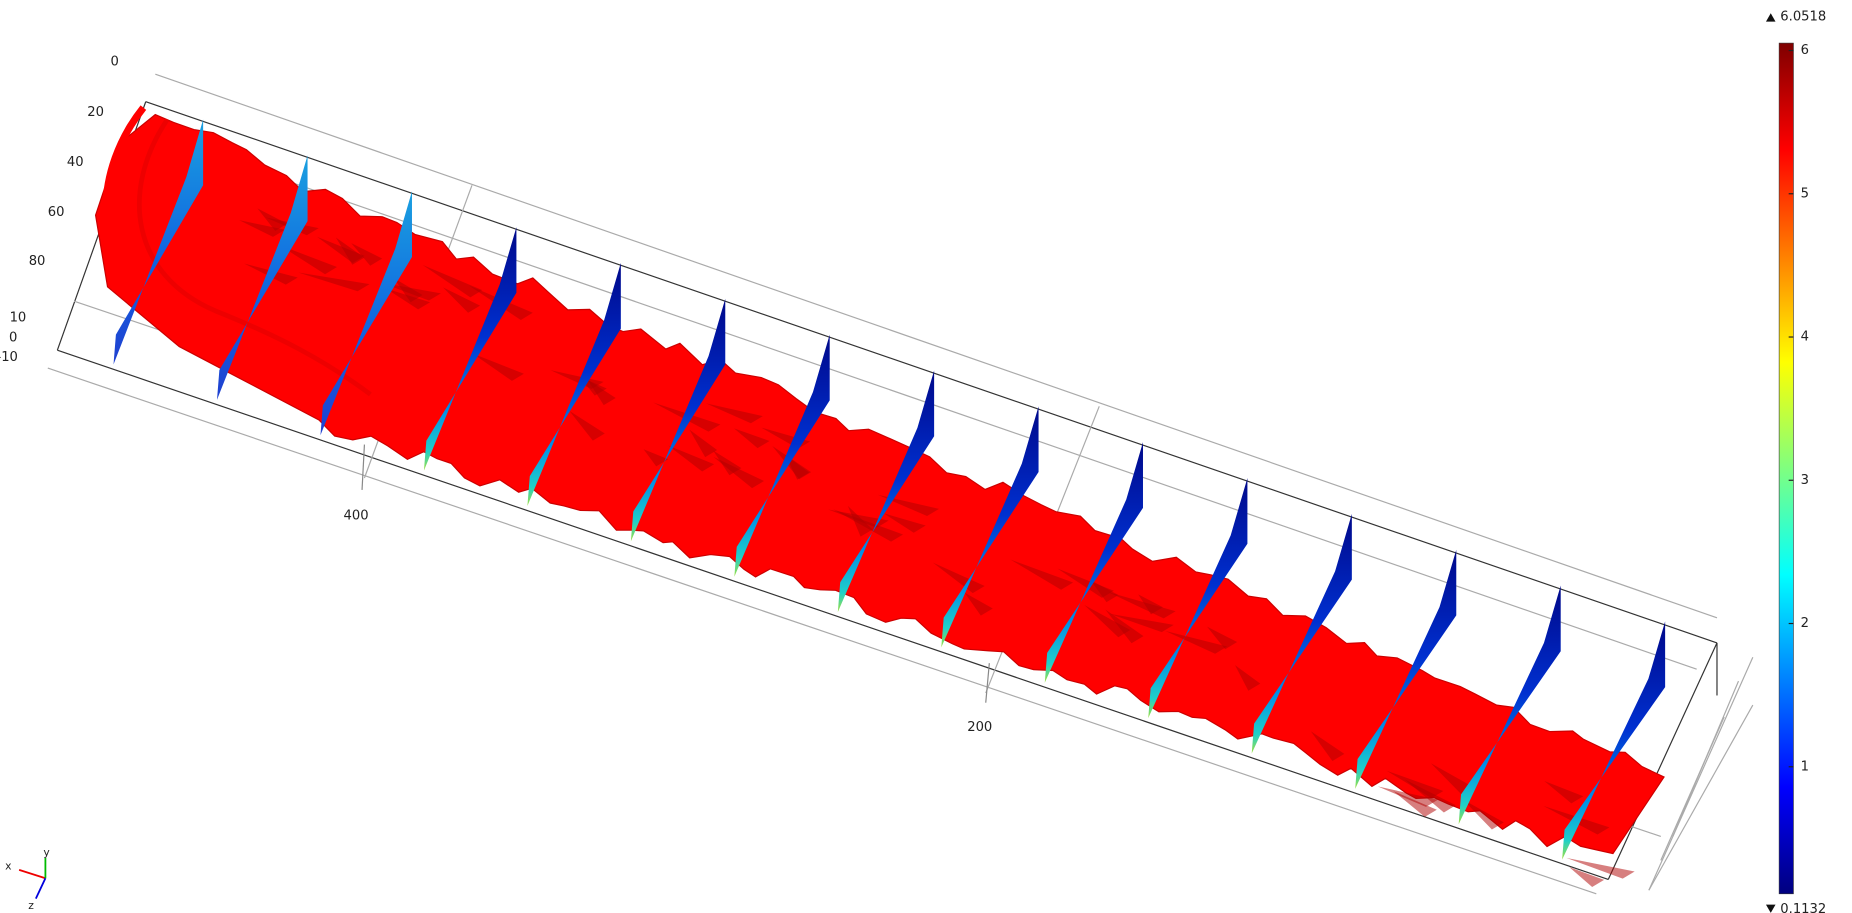 The width and height of the screenshot is (1852, 913). I want to click on triad-y: y, so click(46, 852).